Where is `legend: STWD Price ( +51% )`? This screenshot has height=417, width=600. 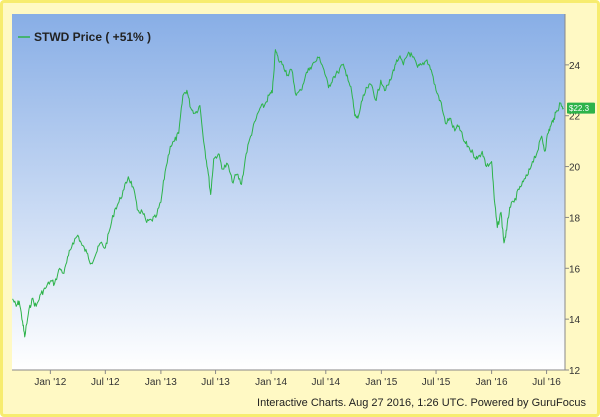 legend: STWD Price ( +51% ) is located at coordinates (84, 37).